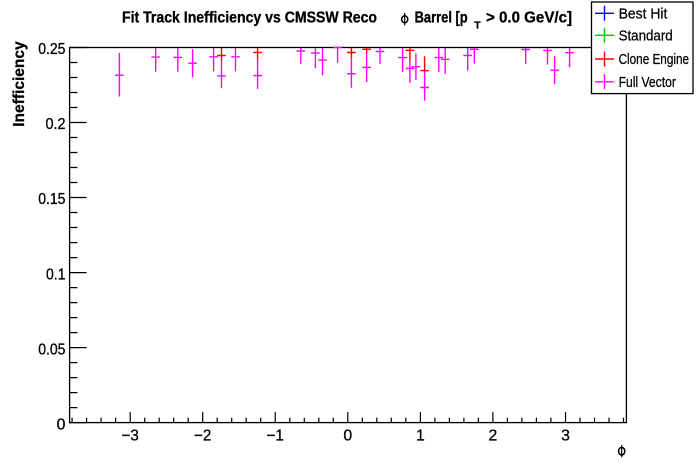  I want to click on svg-text: 0.1, so click(56, 274).